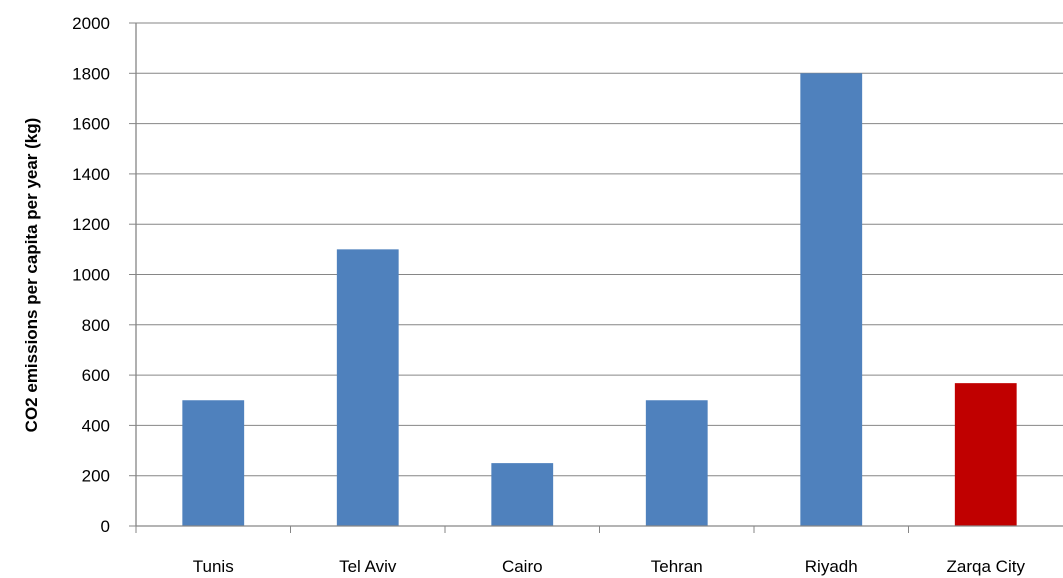  What do you see at coordinates (522, 566) in the screenshot?
I see `x-tick-label: Cairo` at bounding box center [522, 566].